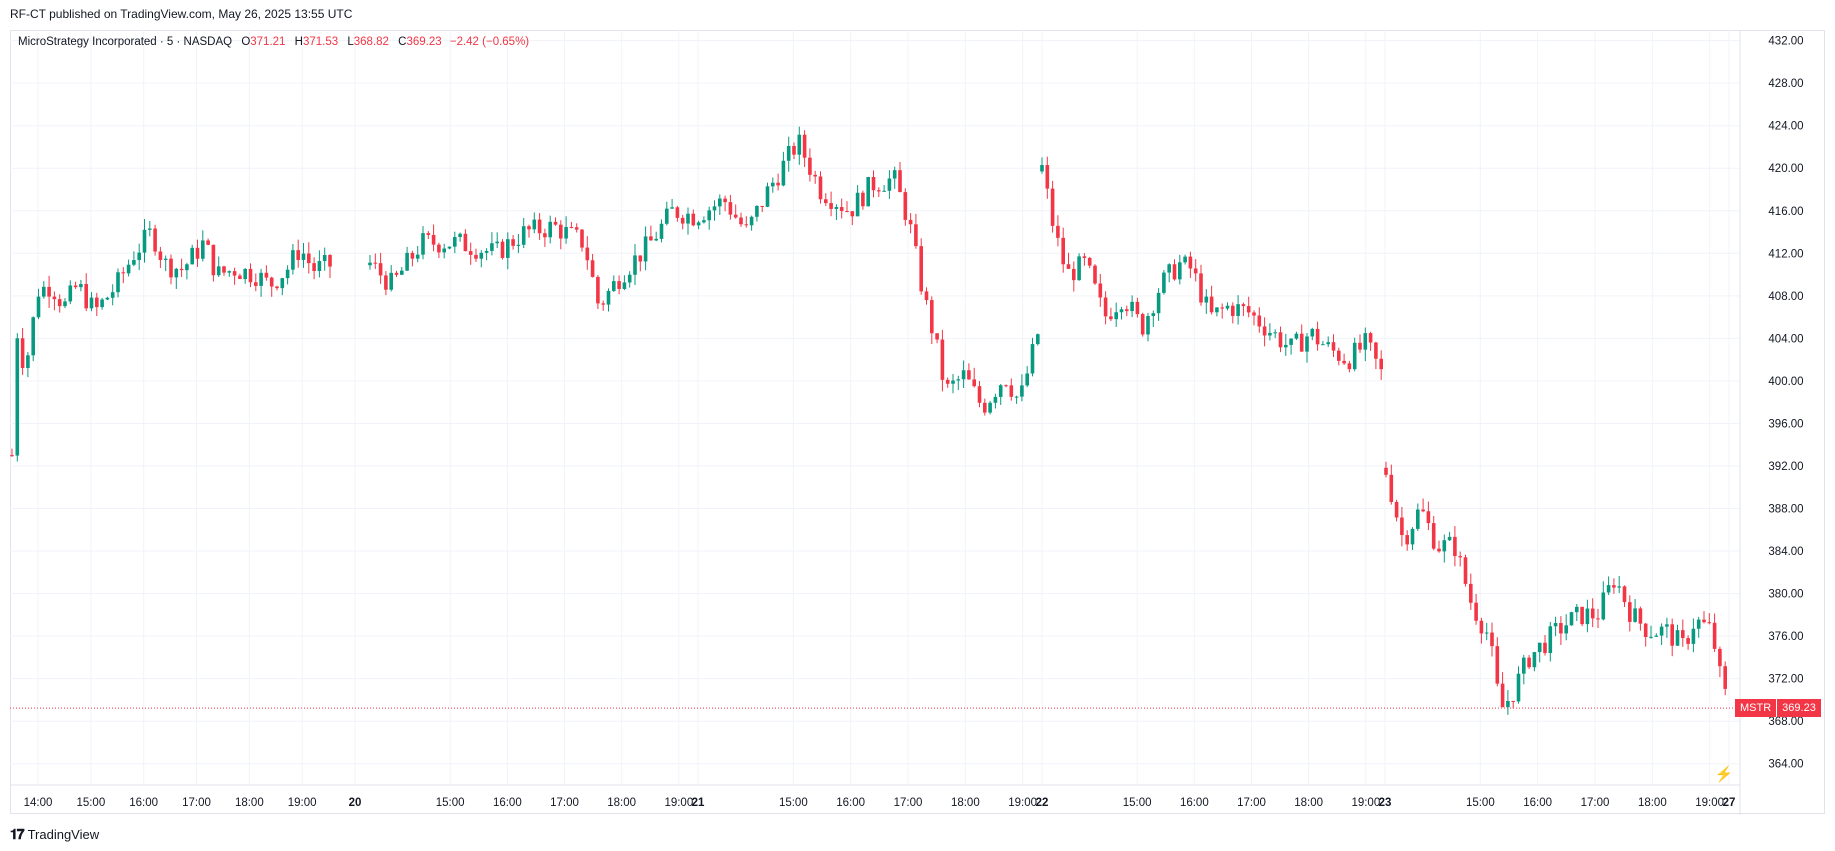 This screenshot has width=1835, height=851. Describe the element at coordinates (1724, 774) in the screenshot. I see `lightning-icon: ⚡` at that location.